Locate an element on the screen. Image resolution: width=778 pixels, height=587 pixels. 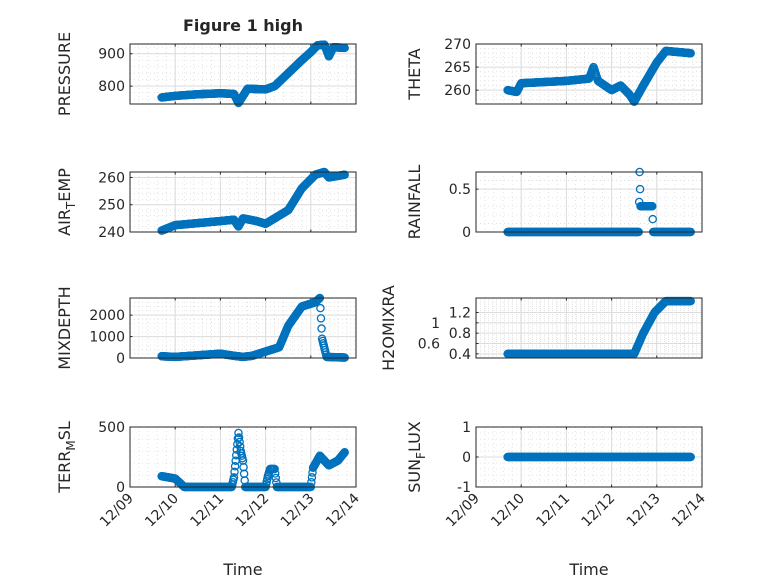
y-label-main: RAINFALL is located at coordinates (414, 202).